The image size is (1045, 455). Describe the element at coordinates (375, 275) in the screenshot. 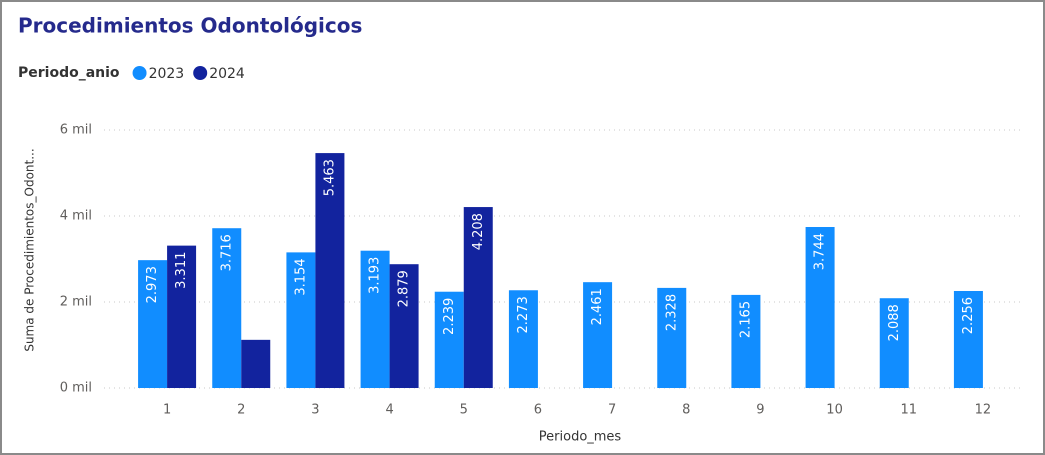

I see `data-label: 3.193` at that location.